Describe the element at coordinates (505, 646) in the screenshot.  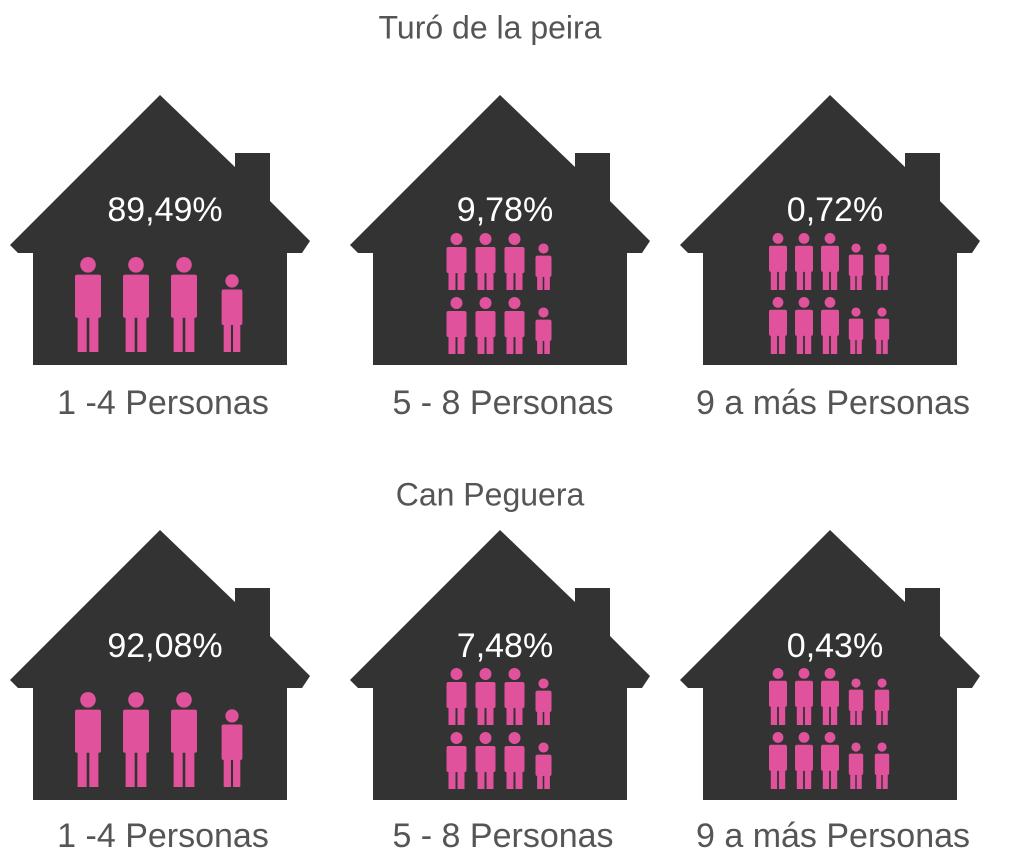
I see `house-percent: 7,48%` at that location.